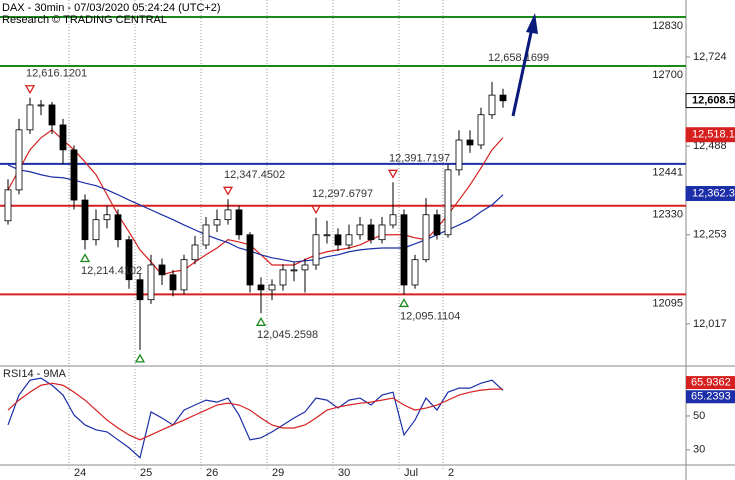 This screenshot has height=480, width=735. What do you see at coordinates (84, 20) in the screenshot?
I see `chart-subtitle: Research © TRADING CENTRAL` at bounding box center [84, 20].